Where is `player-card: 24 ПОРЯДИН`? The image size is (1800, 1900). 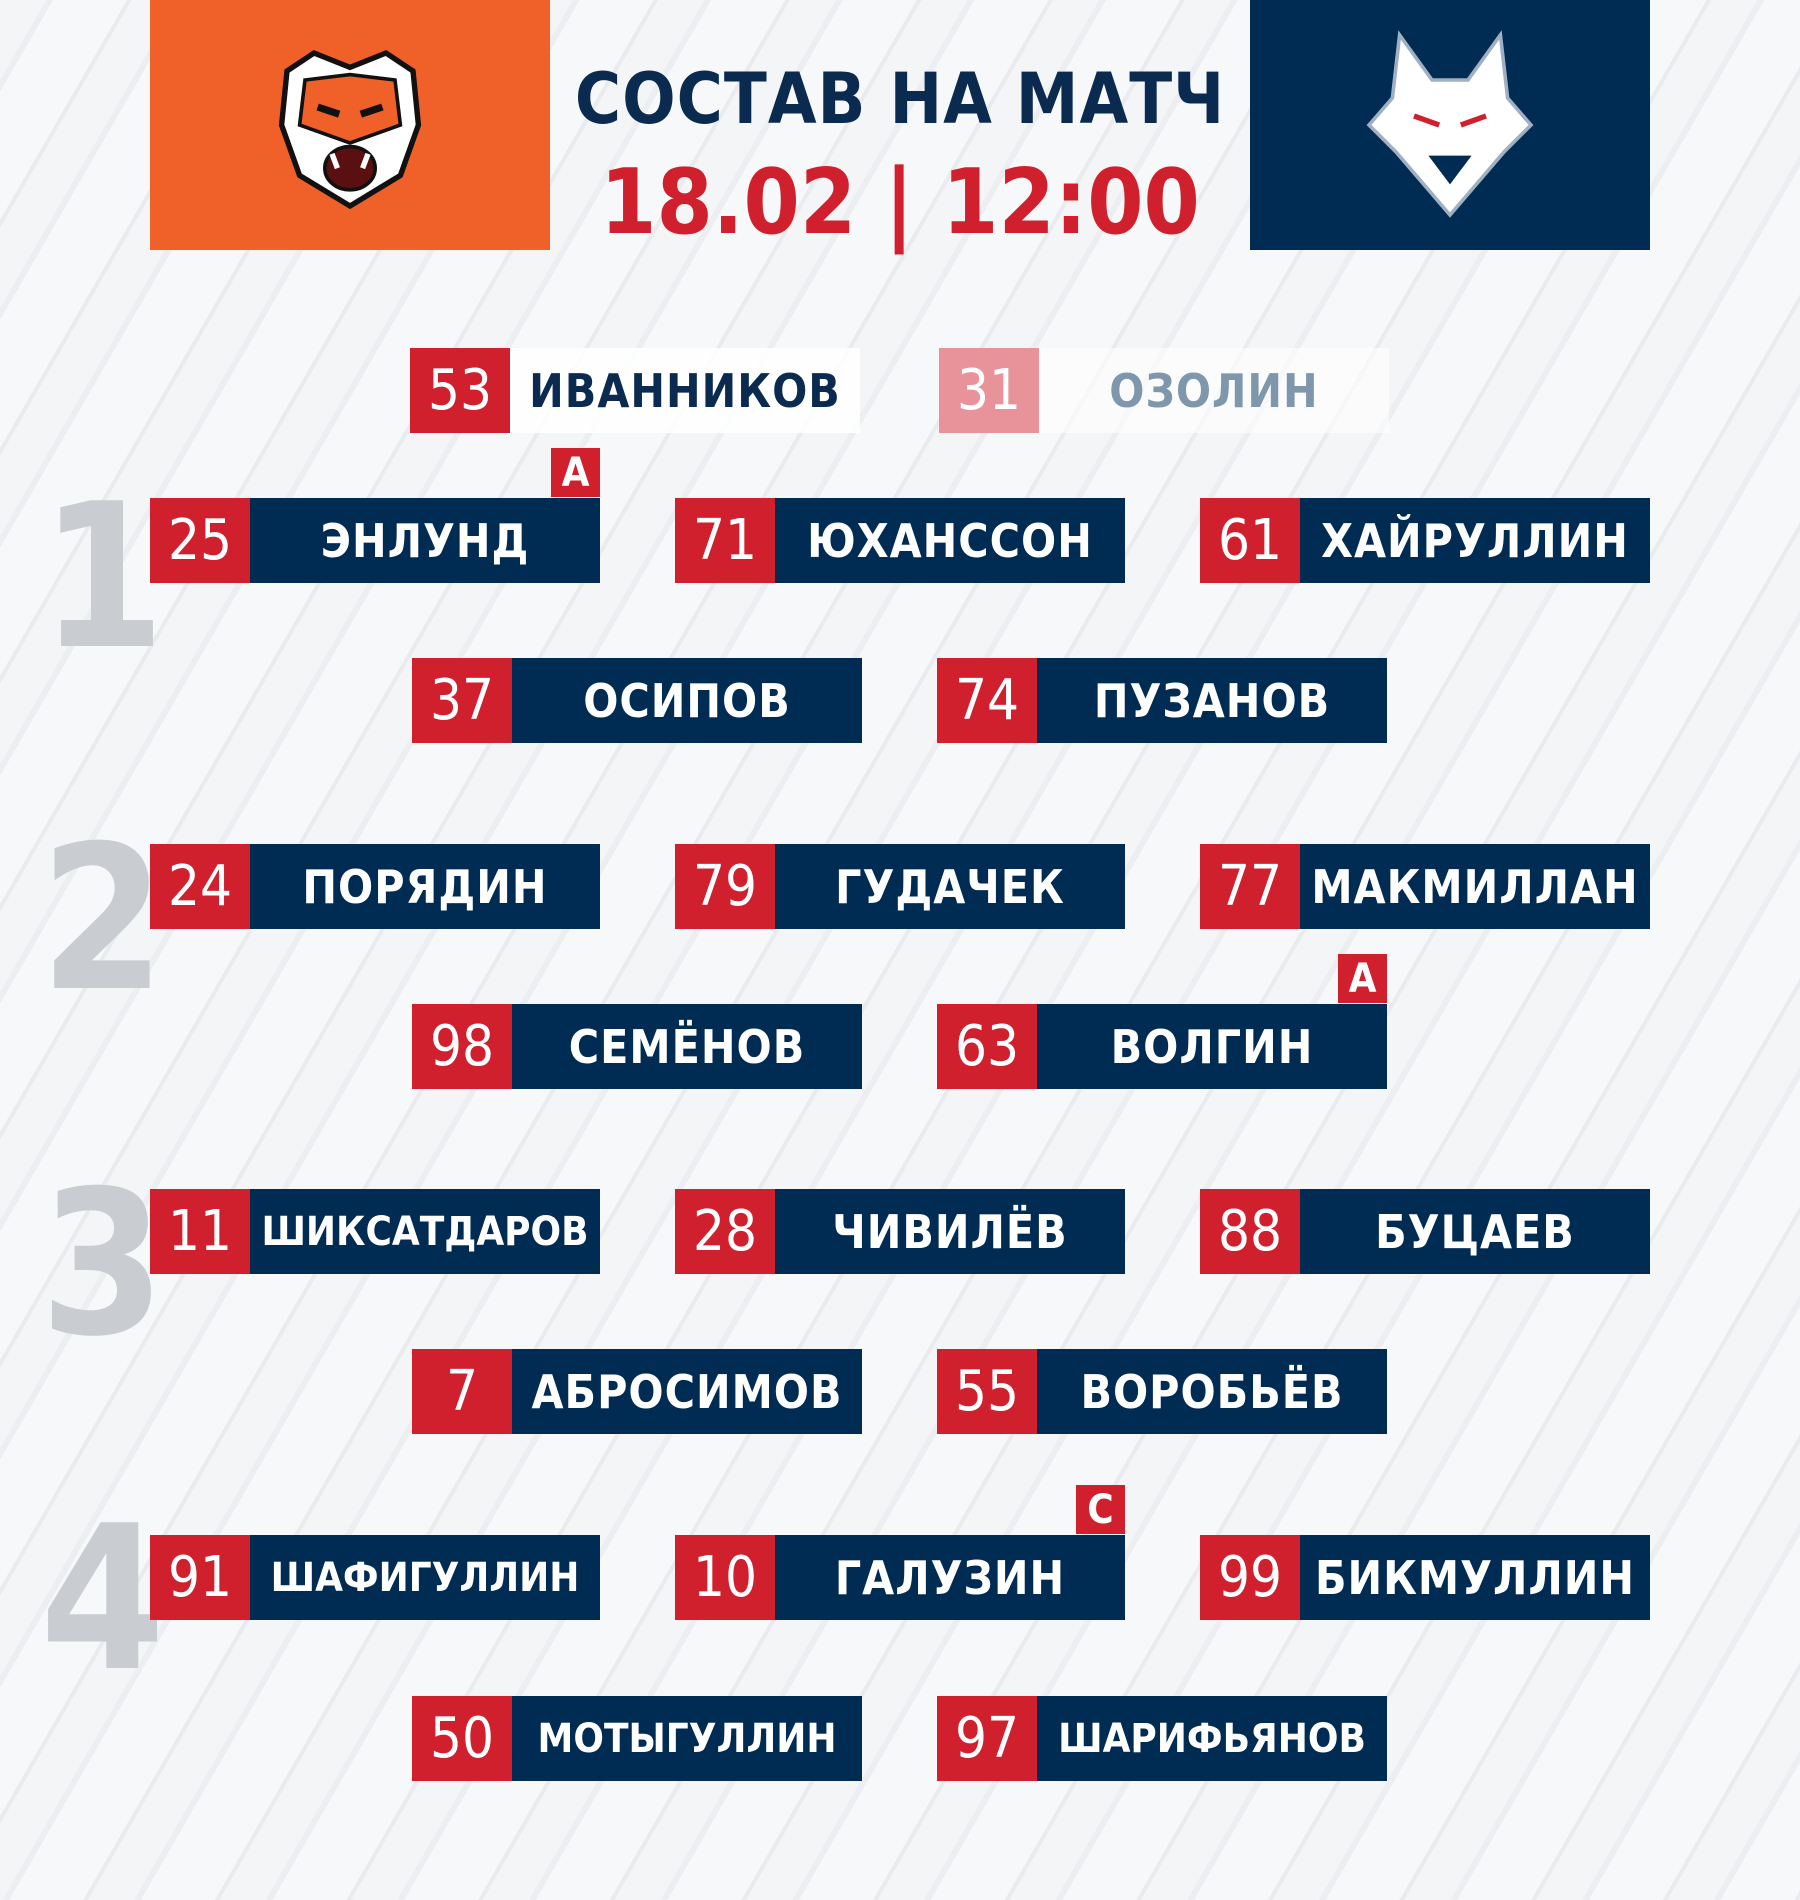
player-card: 24 ПОРЯДИН is located at coordinates (375, 886).